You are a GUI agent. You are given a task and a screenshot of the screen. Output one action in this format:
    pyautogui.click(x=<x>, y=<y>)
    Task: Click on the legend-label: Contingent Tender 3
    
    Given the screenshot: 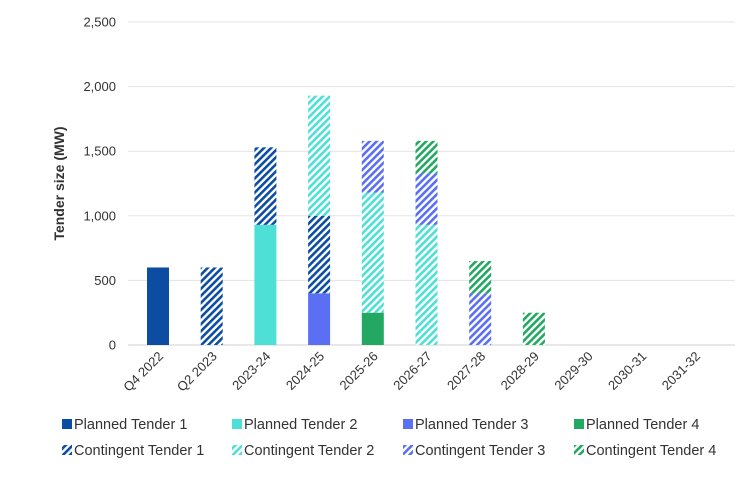 What is the action you would take?
    pyautogui.click(x=480, y=451)
    